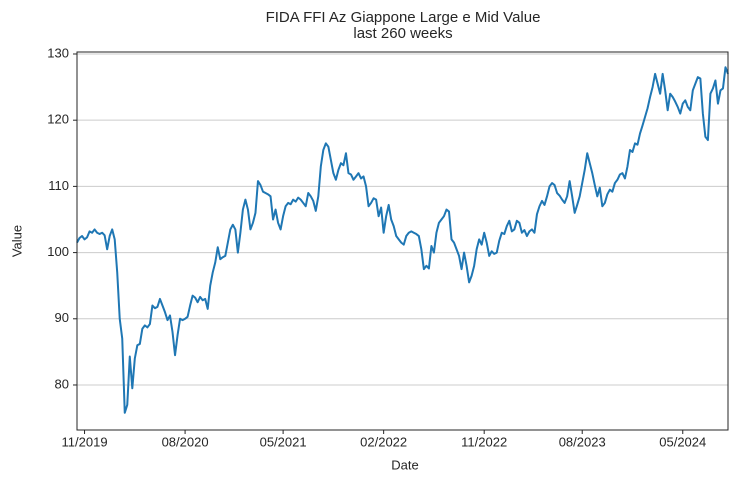 This screenshot has height=477, width=729. What do you see at coordinates (682, 441) in the screenshot?
I see `x-tick-label: 05/2024` at bounding box center [682, 441].